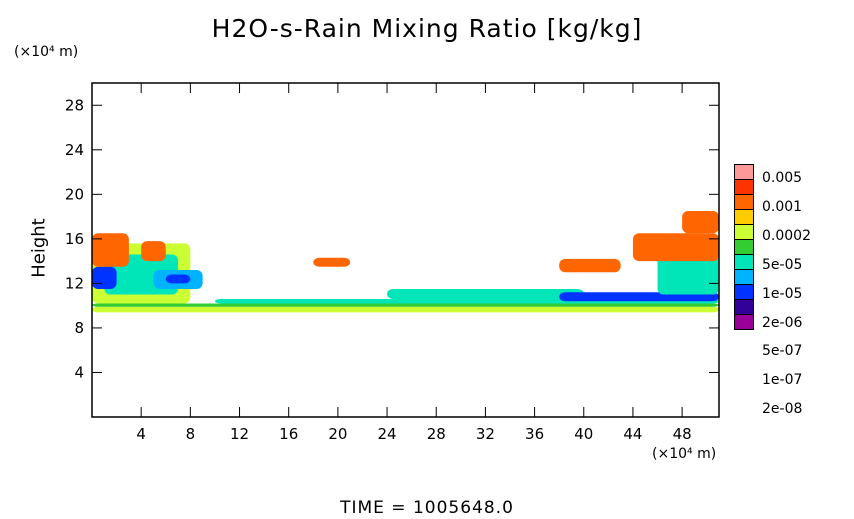 This screenshot has width=854, height=519. Describe the element at coordinates (782, 380) in the screenshot. I see `colorbar-level-label: 1e-07` at that location.